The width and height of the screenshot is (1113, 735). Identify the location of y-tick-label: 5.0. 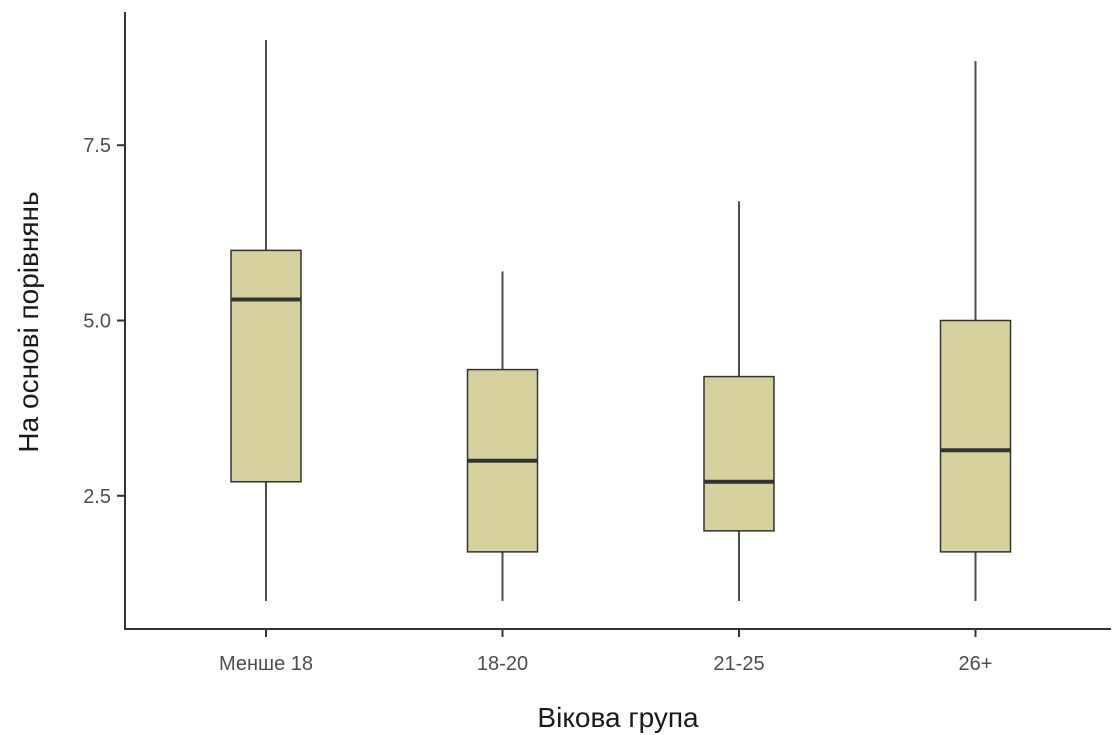
(97, 322).